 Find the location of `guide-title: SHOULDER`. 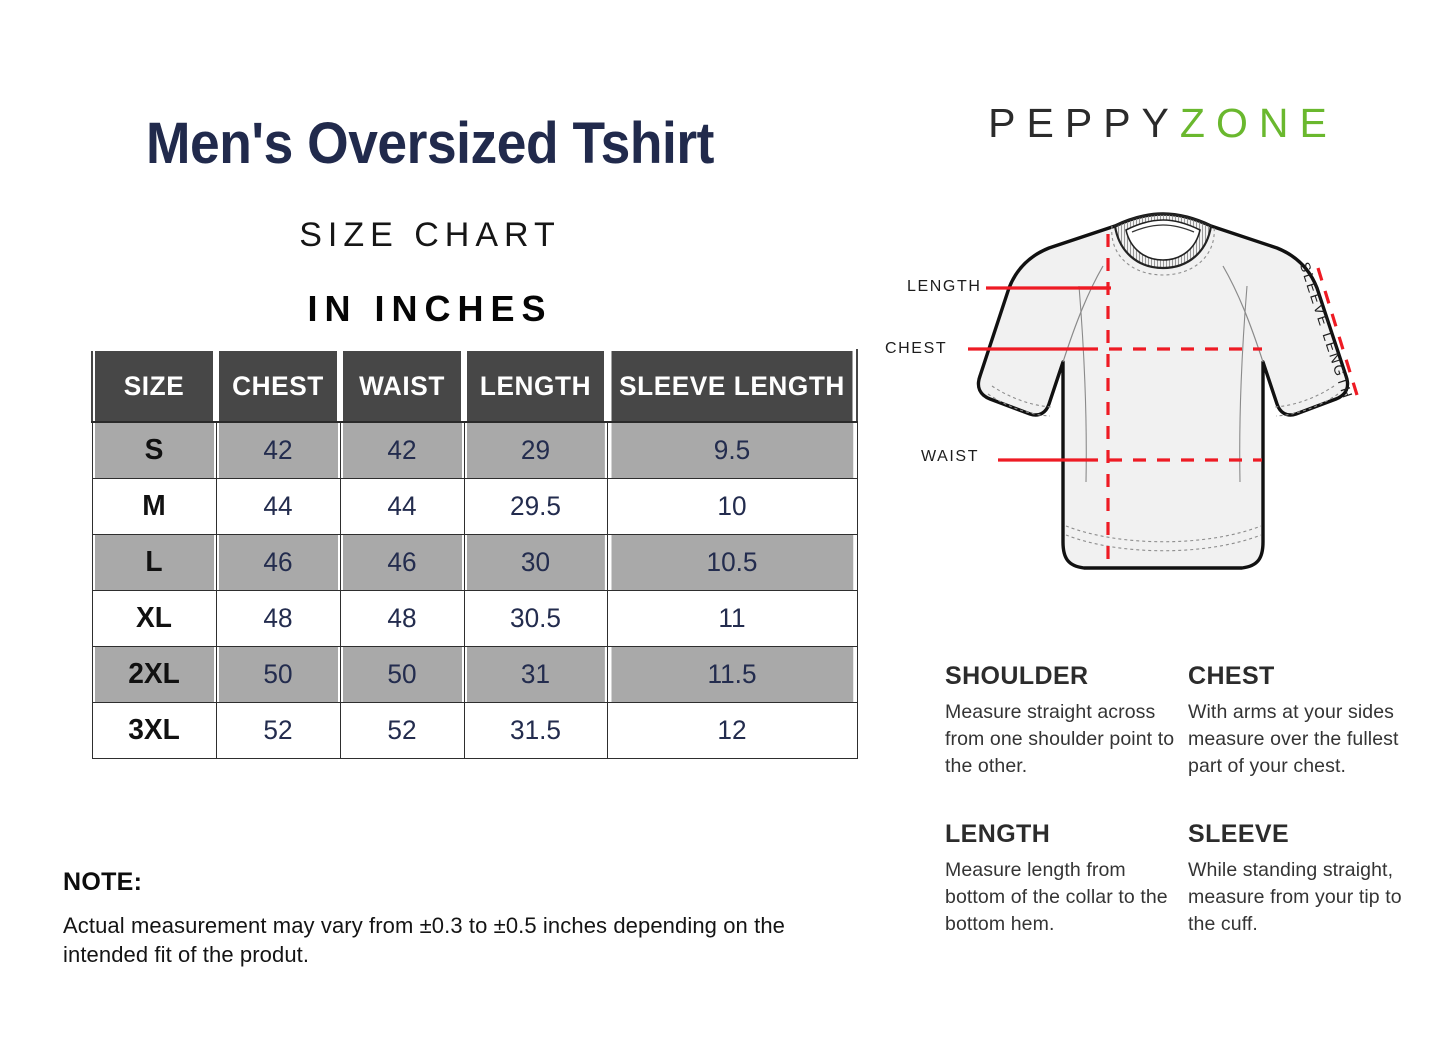

guide-title: SHOULDER is located at coordinates (1017, 676).